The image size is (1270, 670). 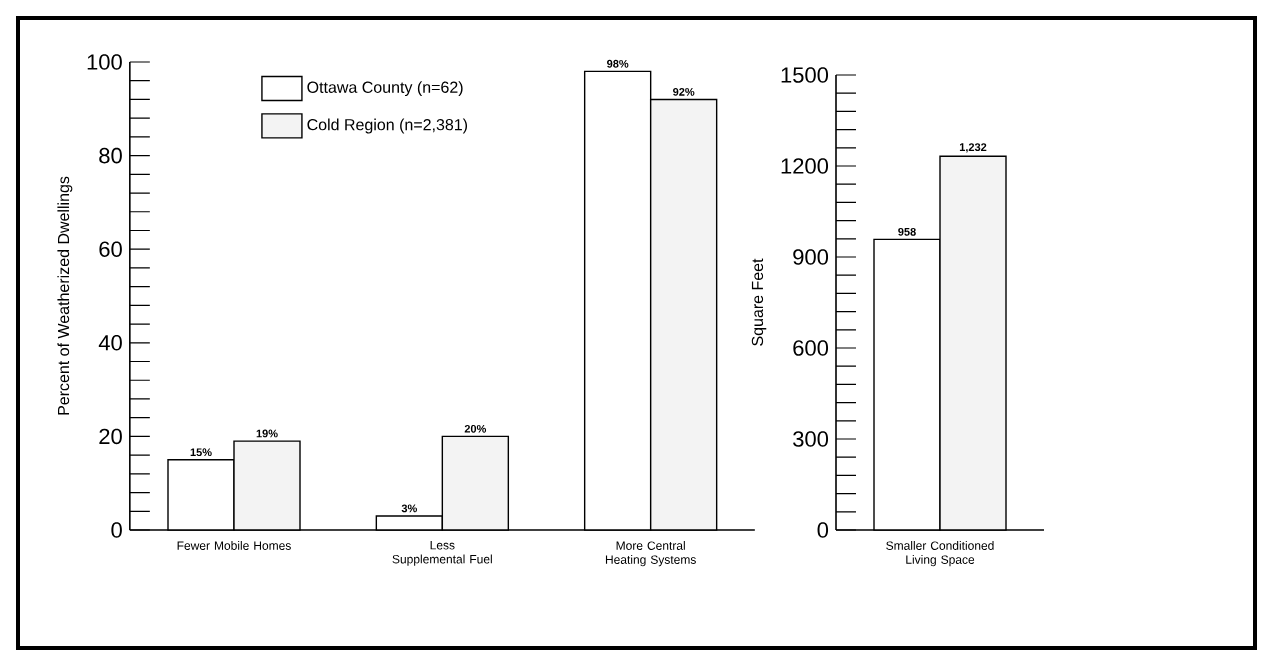 I want to click on y-tick-label: 40, so click(x=110, y=343).